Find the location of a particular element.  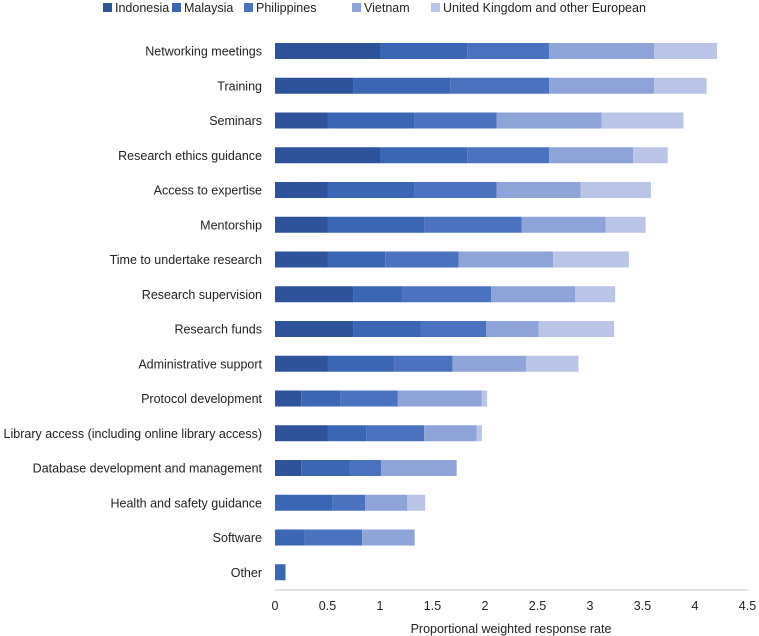

bar-segment-r2-s3 is located at coordinates (549, 120).